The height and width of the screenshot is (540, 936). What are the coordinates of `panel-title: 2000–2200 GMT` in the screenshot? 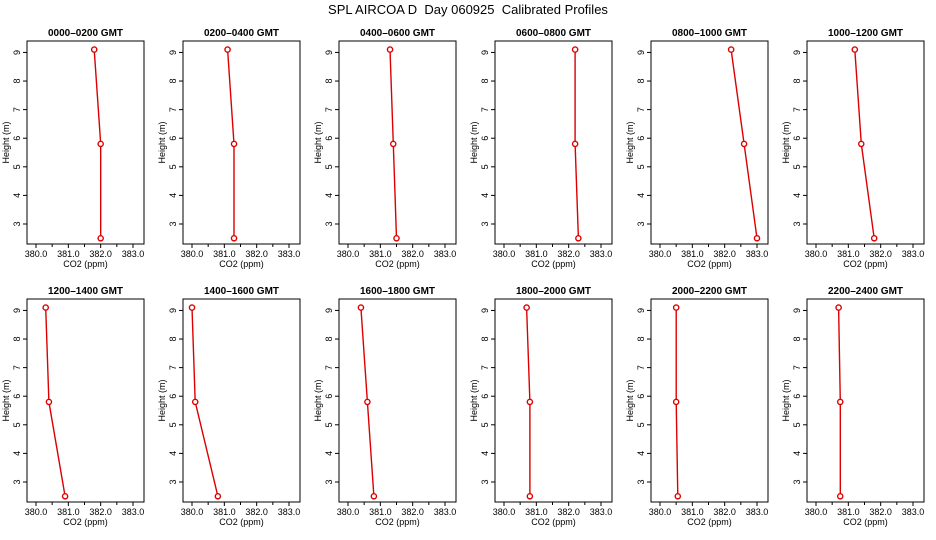 It's located at (709, 291).